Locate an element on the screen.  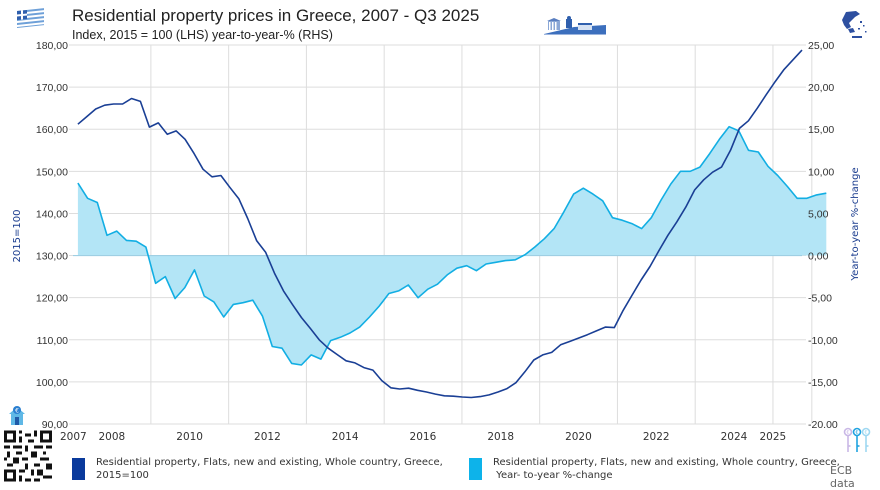
y-tick-right: -10,00 is located at coordinates (823, 341).